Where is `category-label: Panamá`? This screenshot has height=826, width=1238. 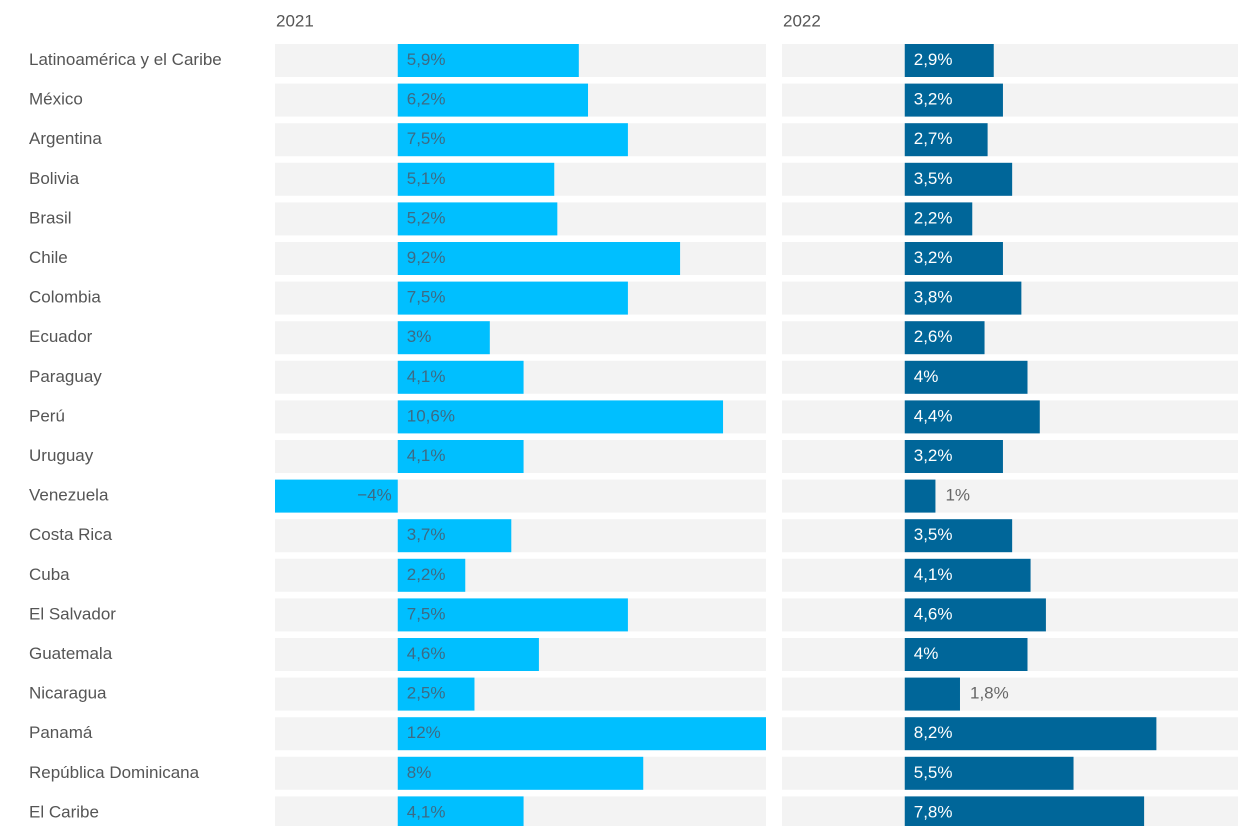
category-label: Panamá is located at coordinates (61, 732).